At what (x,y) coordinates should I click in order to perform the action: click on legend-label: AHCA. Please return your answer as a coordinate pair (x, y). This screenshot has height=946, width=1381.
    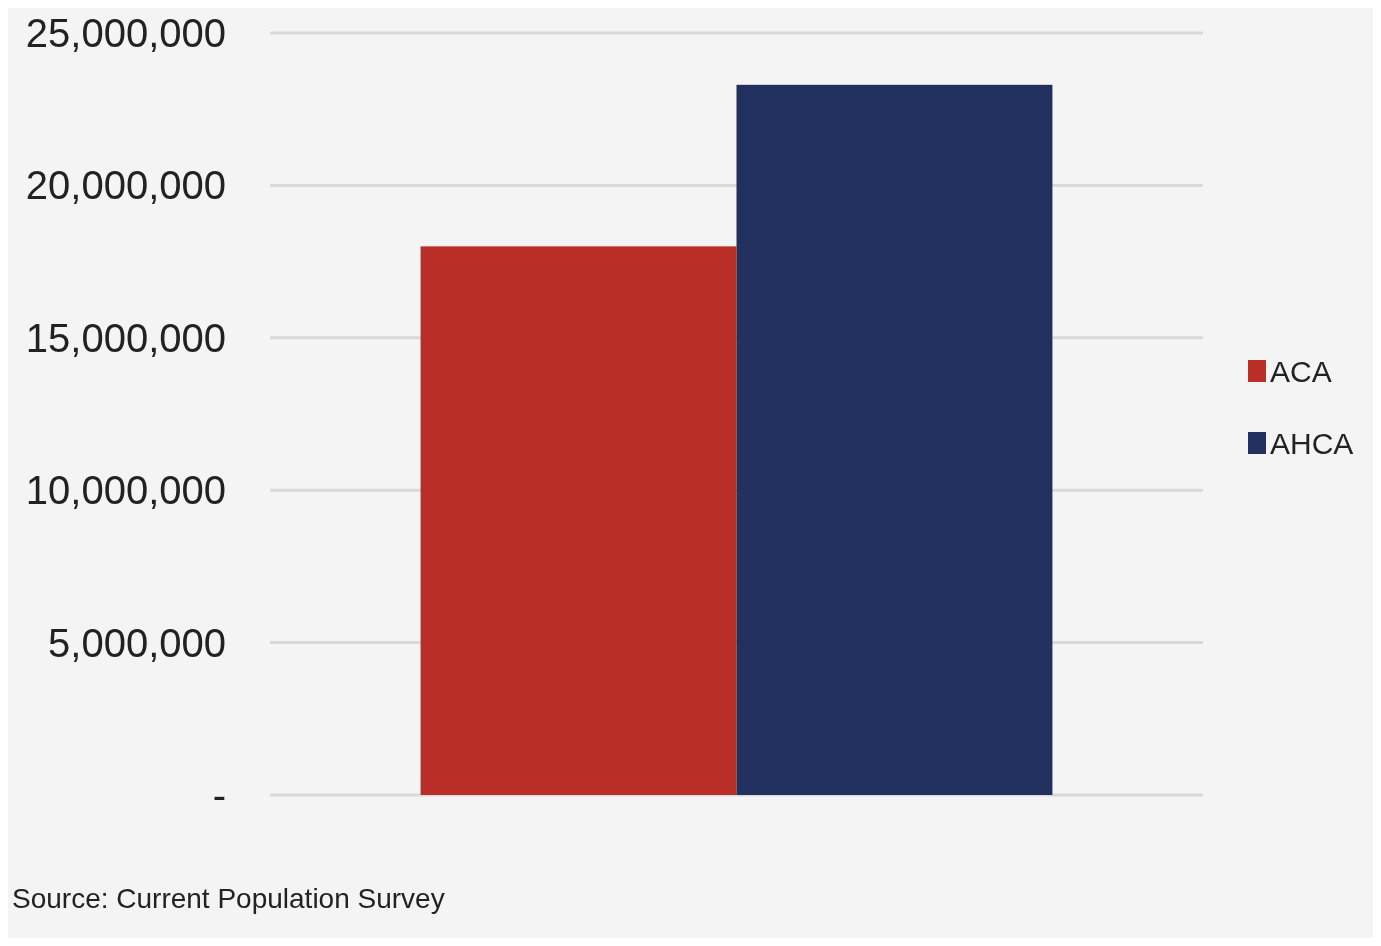
    Looking at the image, I should click on (1312, 443).